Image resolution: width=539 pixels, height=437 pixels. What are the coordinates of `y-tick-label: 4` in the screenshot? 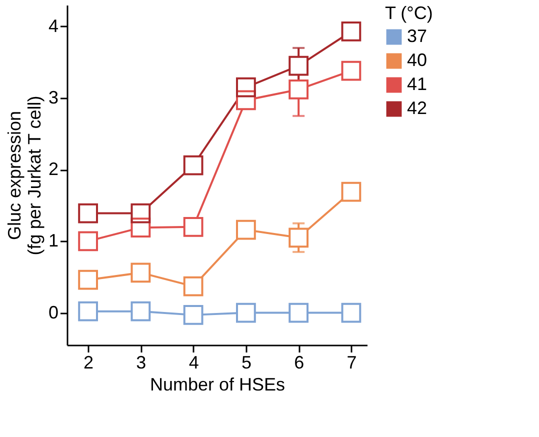 It's located at (53, 26).